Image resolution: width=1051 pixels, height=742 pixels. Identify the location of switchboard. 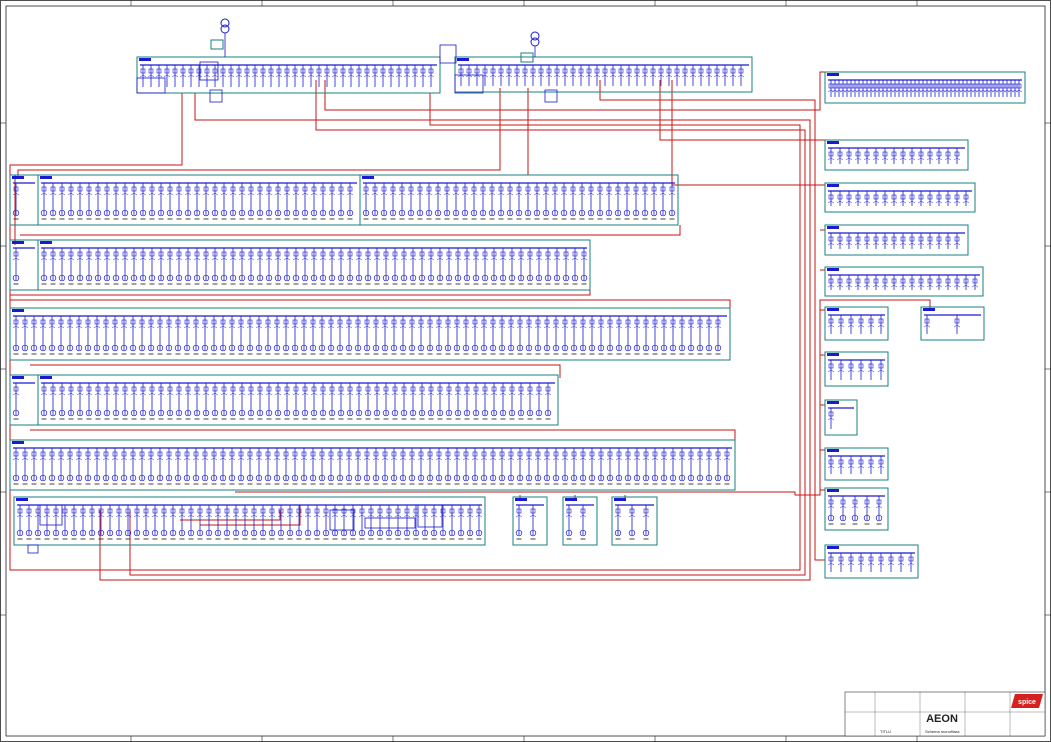
(856, 323).